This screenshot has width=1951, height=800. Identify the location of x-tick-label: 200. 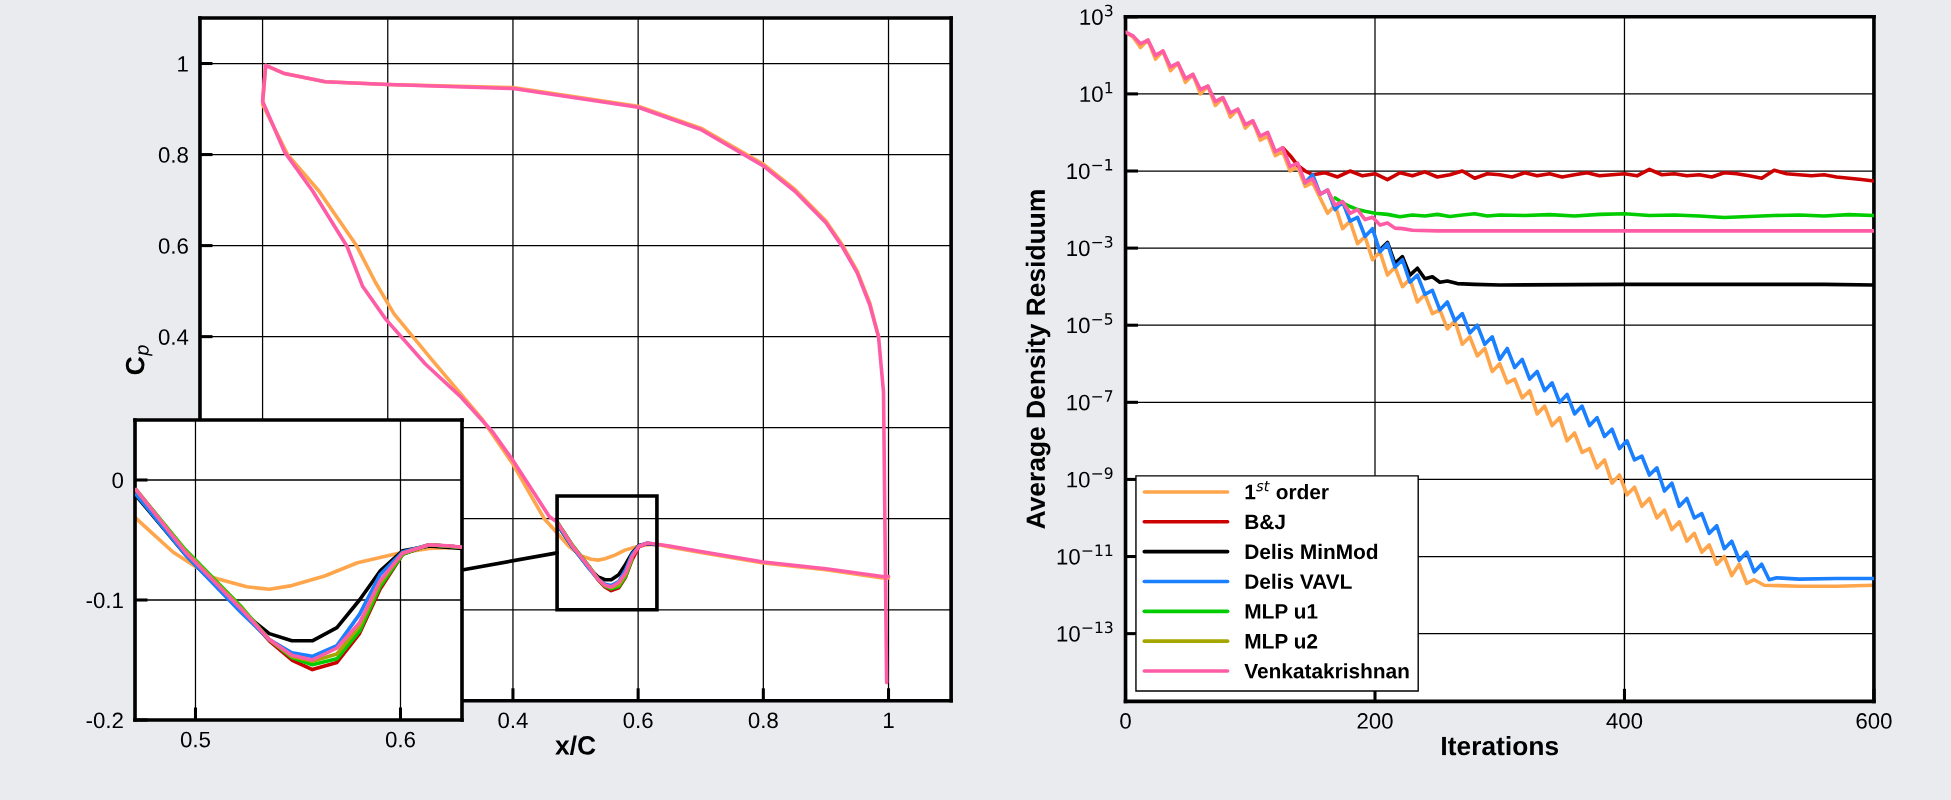
(1375, 721).